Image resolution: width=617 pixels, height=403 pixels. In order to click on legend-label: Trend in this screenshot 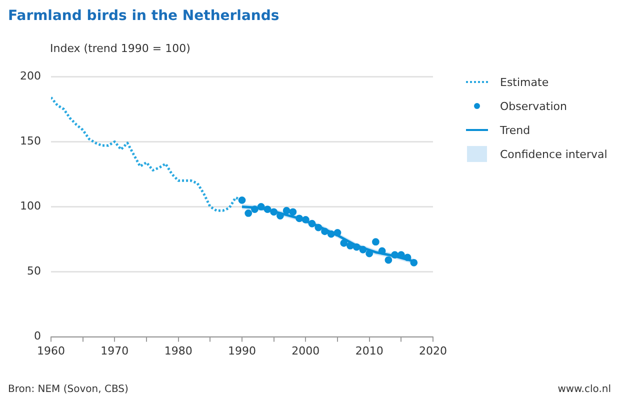, I will do `click(515, 130)`.